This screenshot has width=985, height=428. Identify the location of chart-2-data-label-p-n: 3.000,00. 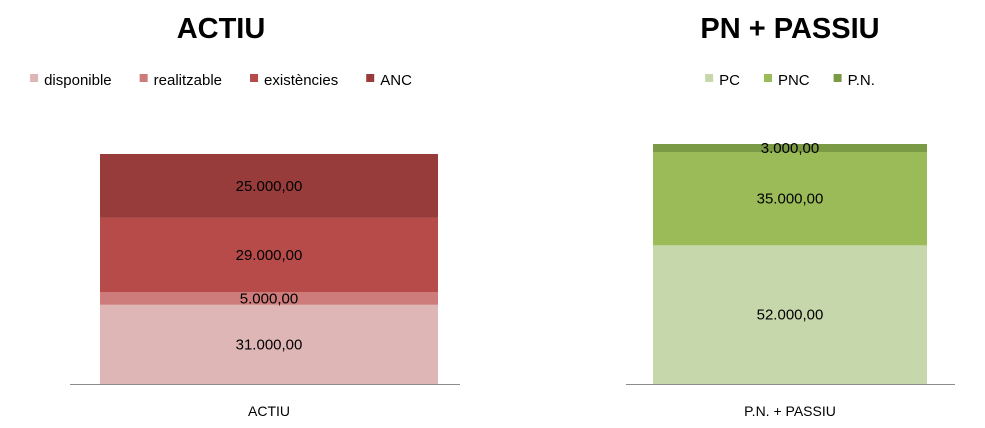
(790, 148).